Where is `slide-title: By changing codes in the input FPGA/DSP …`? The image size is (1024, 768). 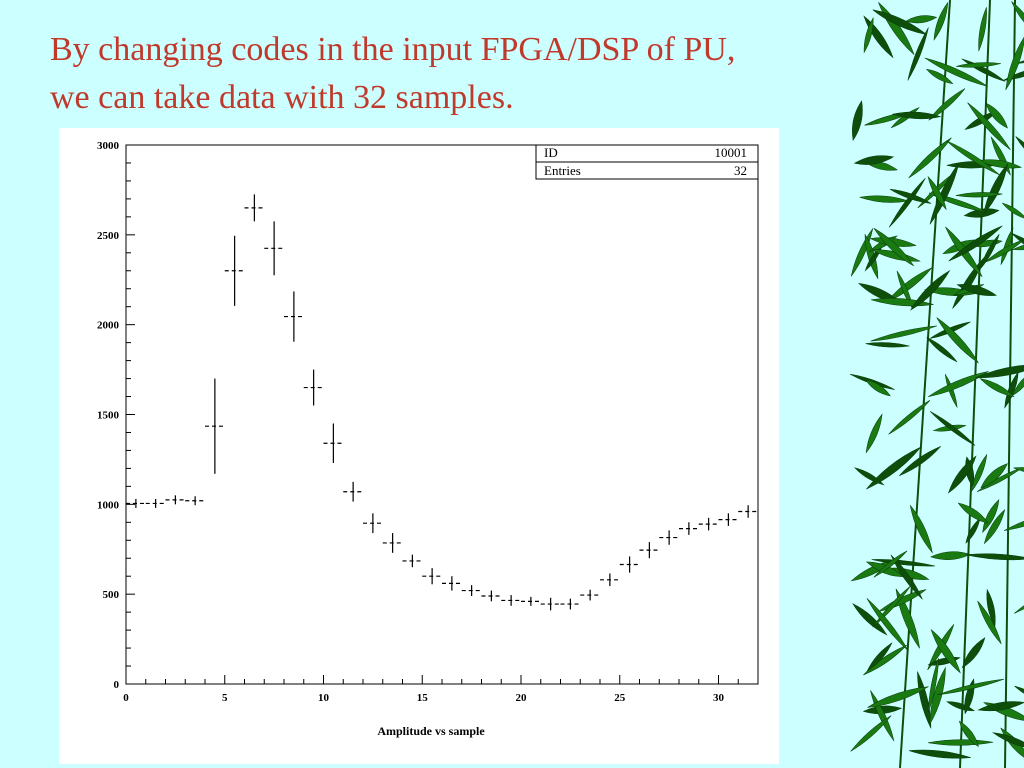
slide-title: By changing codes in the input FPGA/DSP … is located at coordinates (460, 74).